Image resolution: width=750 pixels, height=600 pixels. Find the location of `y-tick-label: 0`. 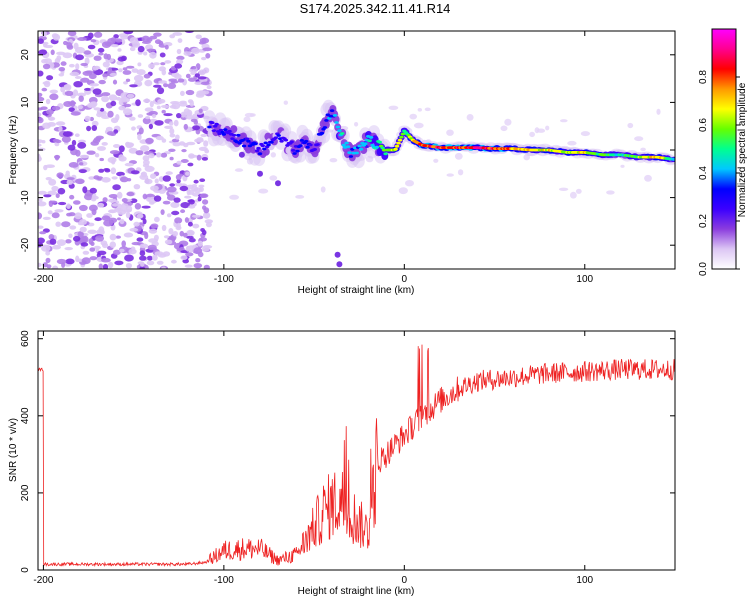

y-tick-label: 0 is located at coordinates (25, 150).